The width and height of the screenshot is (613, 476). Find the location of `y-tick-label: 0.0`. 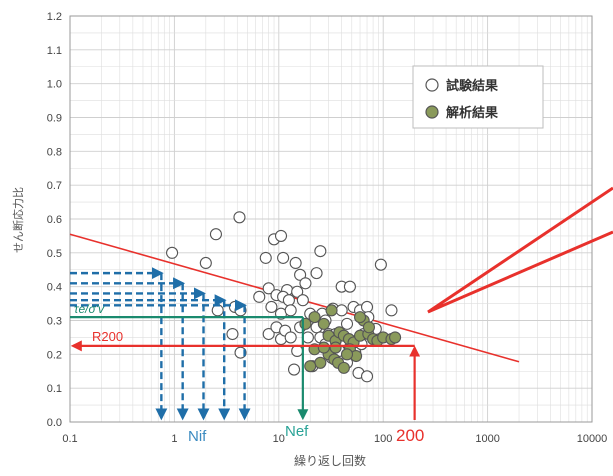

y-tick-label: 0.0 is located at coordinates (54, 423).